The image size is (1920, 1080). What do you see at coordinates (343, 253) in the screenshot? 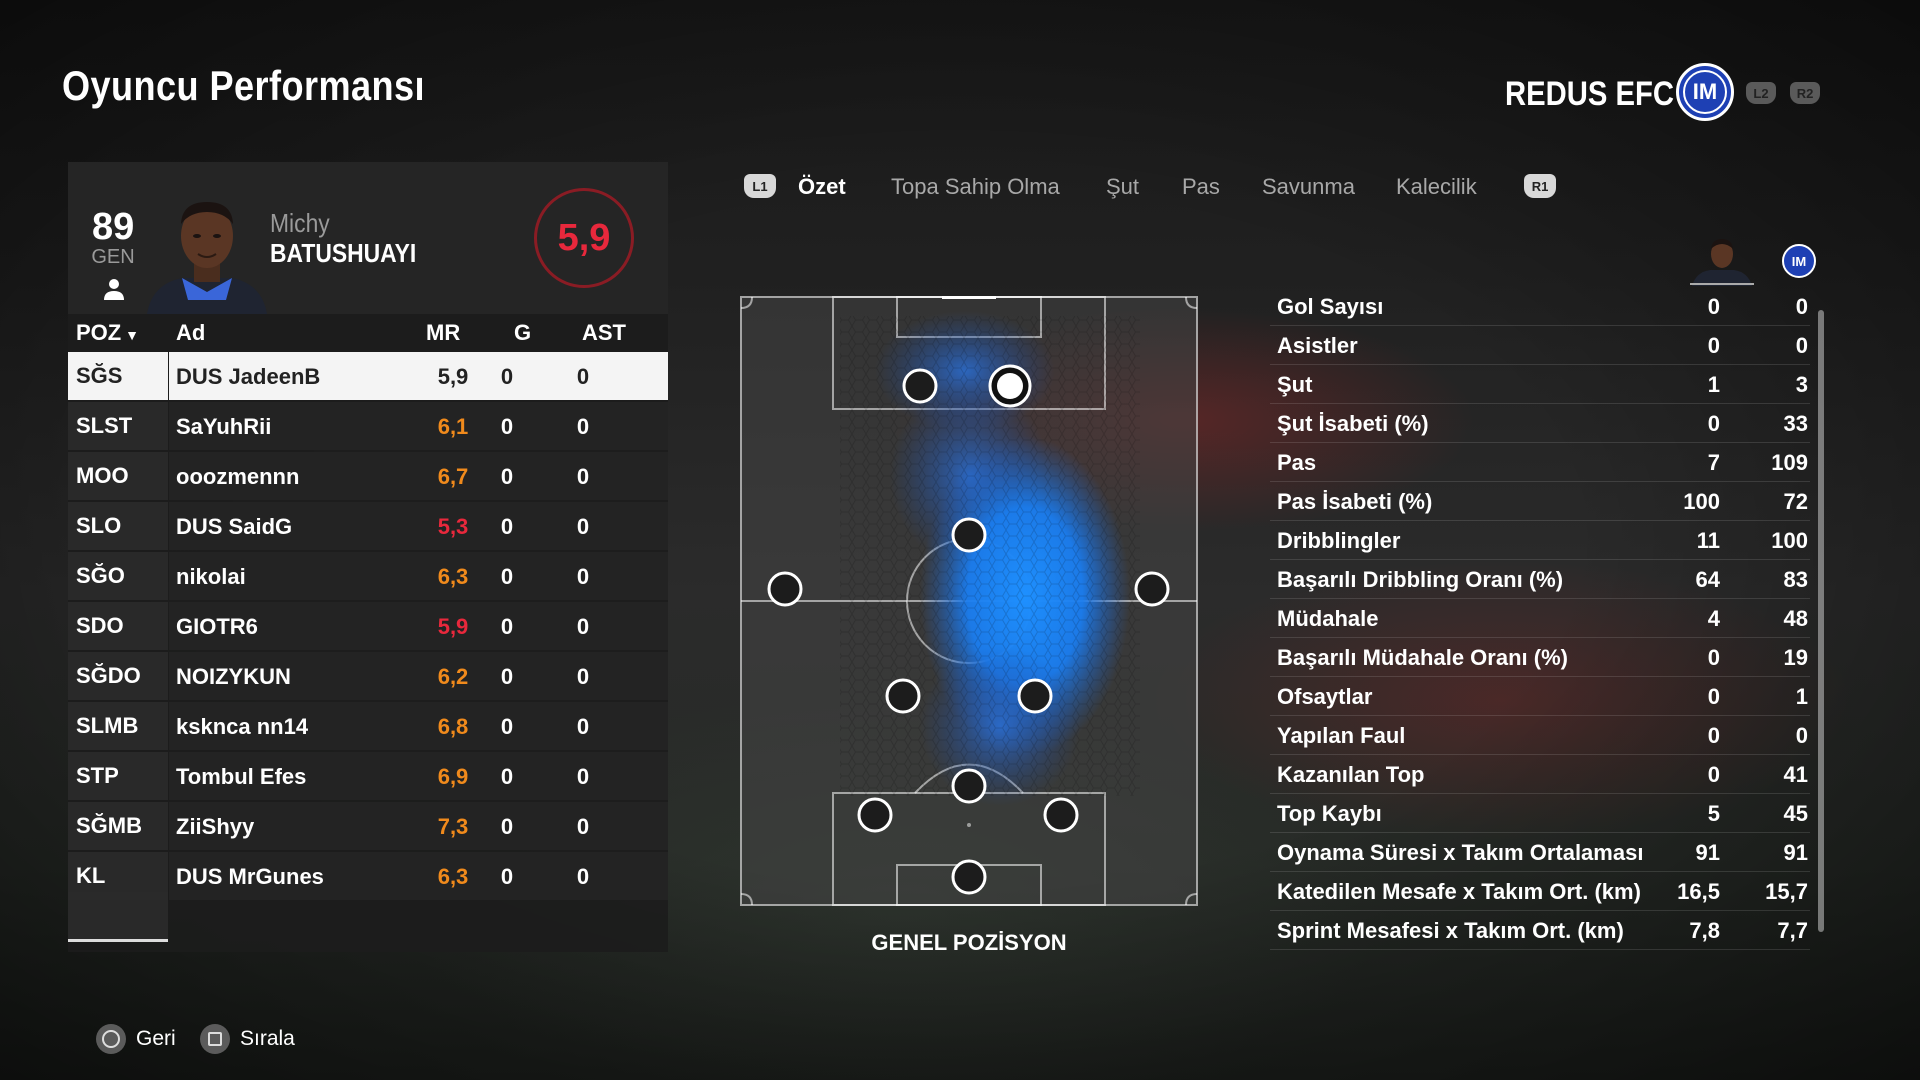
I see `player-last-name: BATUSHUAYI` at bounding box center [343, 253].